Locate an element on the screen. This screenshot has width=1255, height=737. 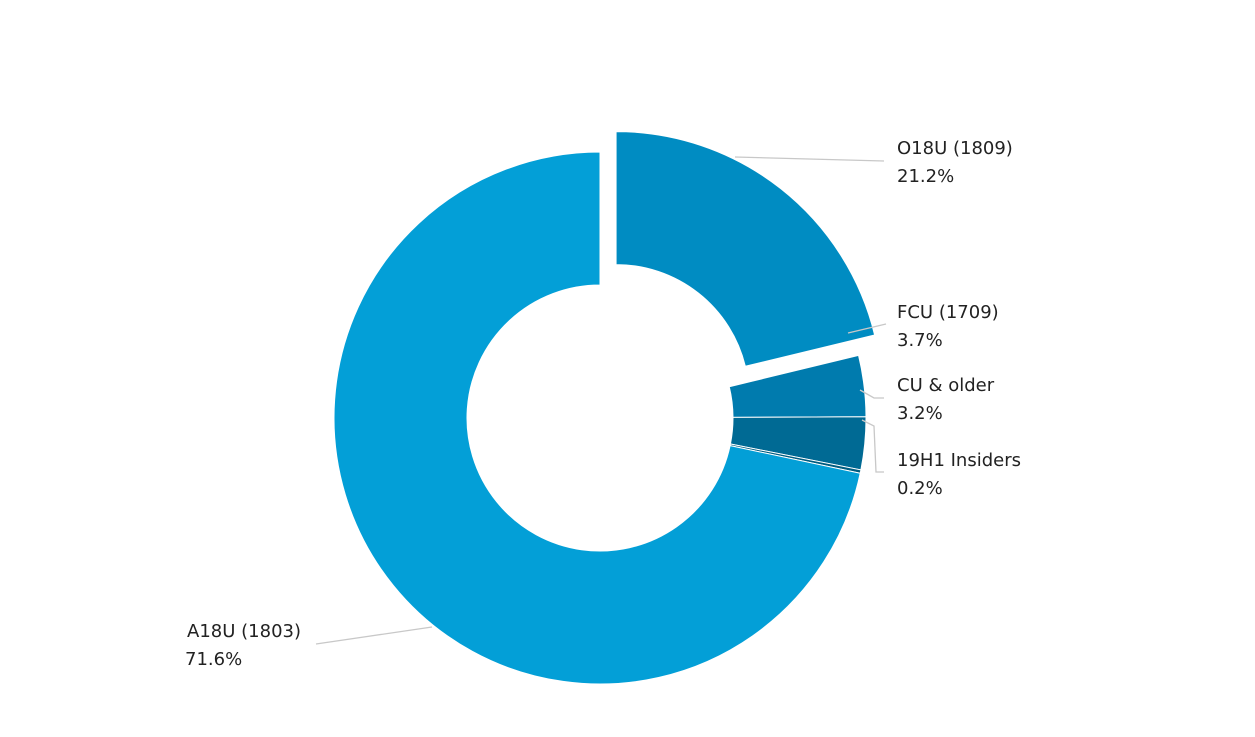
slice-percent-label-2: 3.2% is located at coordinates (920, 413).